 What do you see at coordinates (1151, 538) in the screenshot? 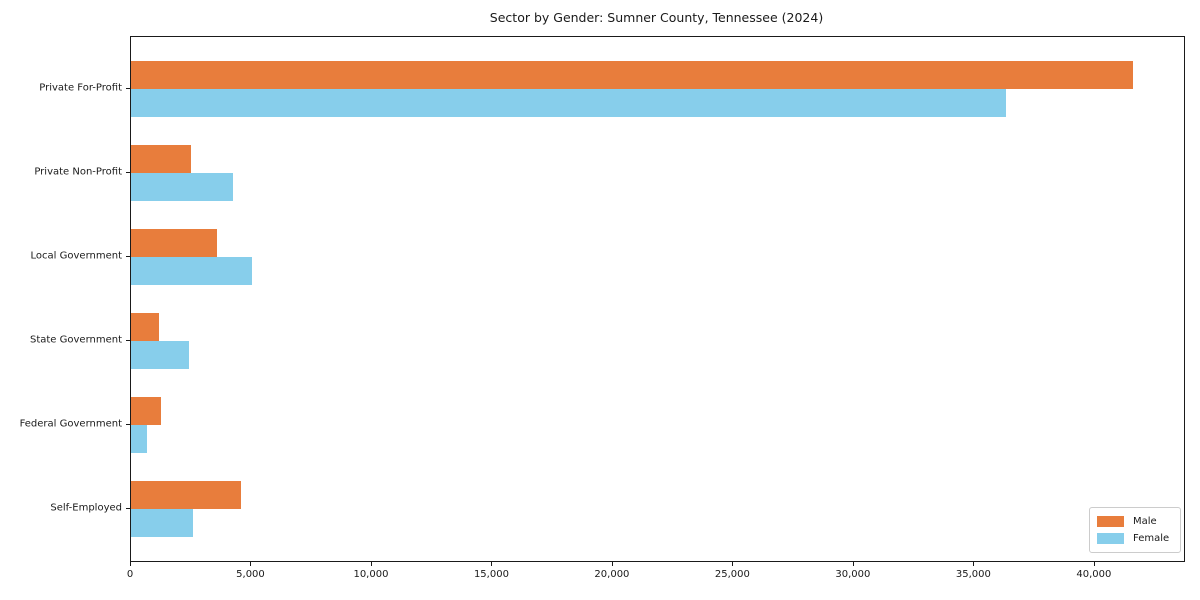
I see `legend-label-female: Female` at bounding box center [1151, 538].